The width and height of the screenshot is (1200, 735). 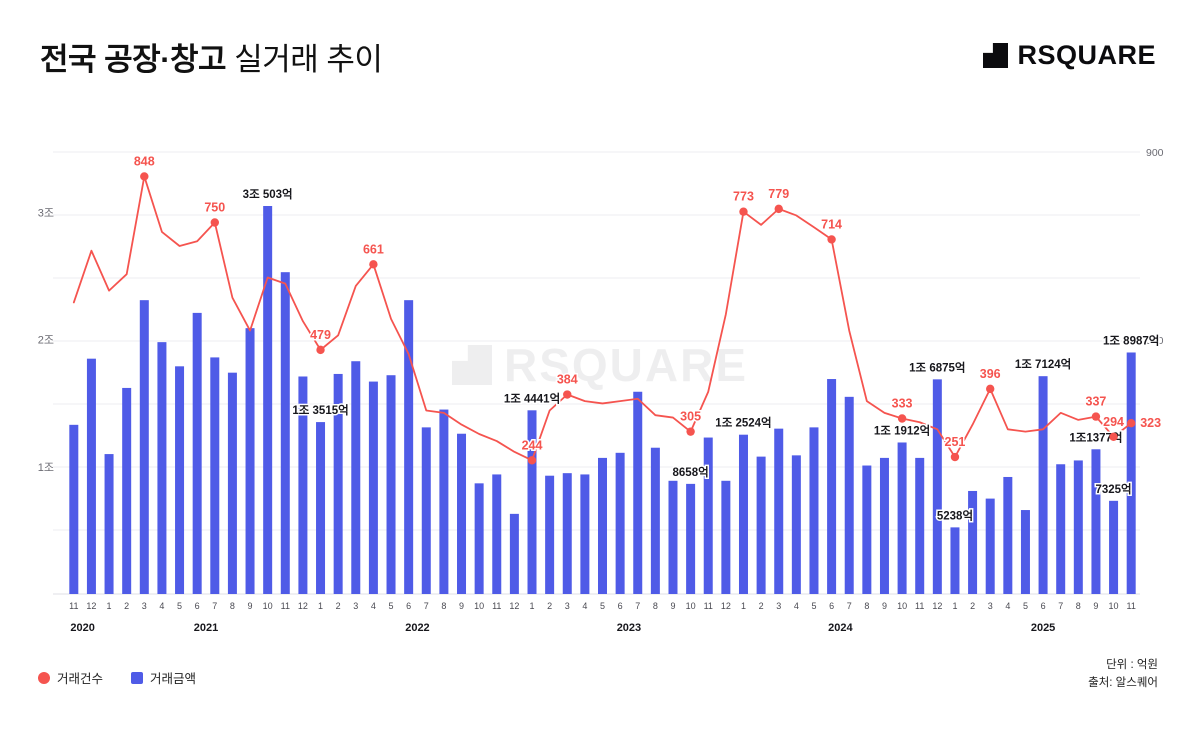 I want to click on watermark-logo-icon, so click(x=471, y=365).